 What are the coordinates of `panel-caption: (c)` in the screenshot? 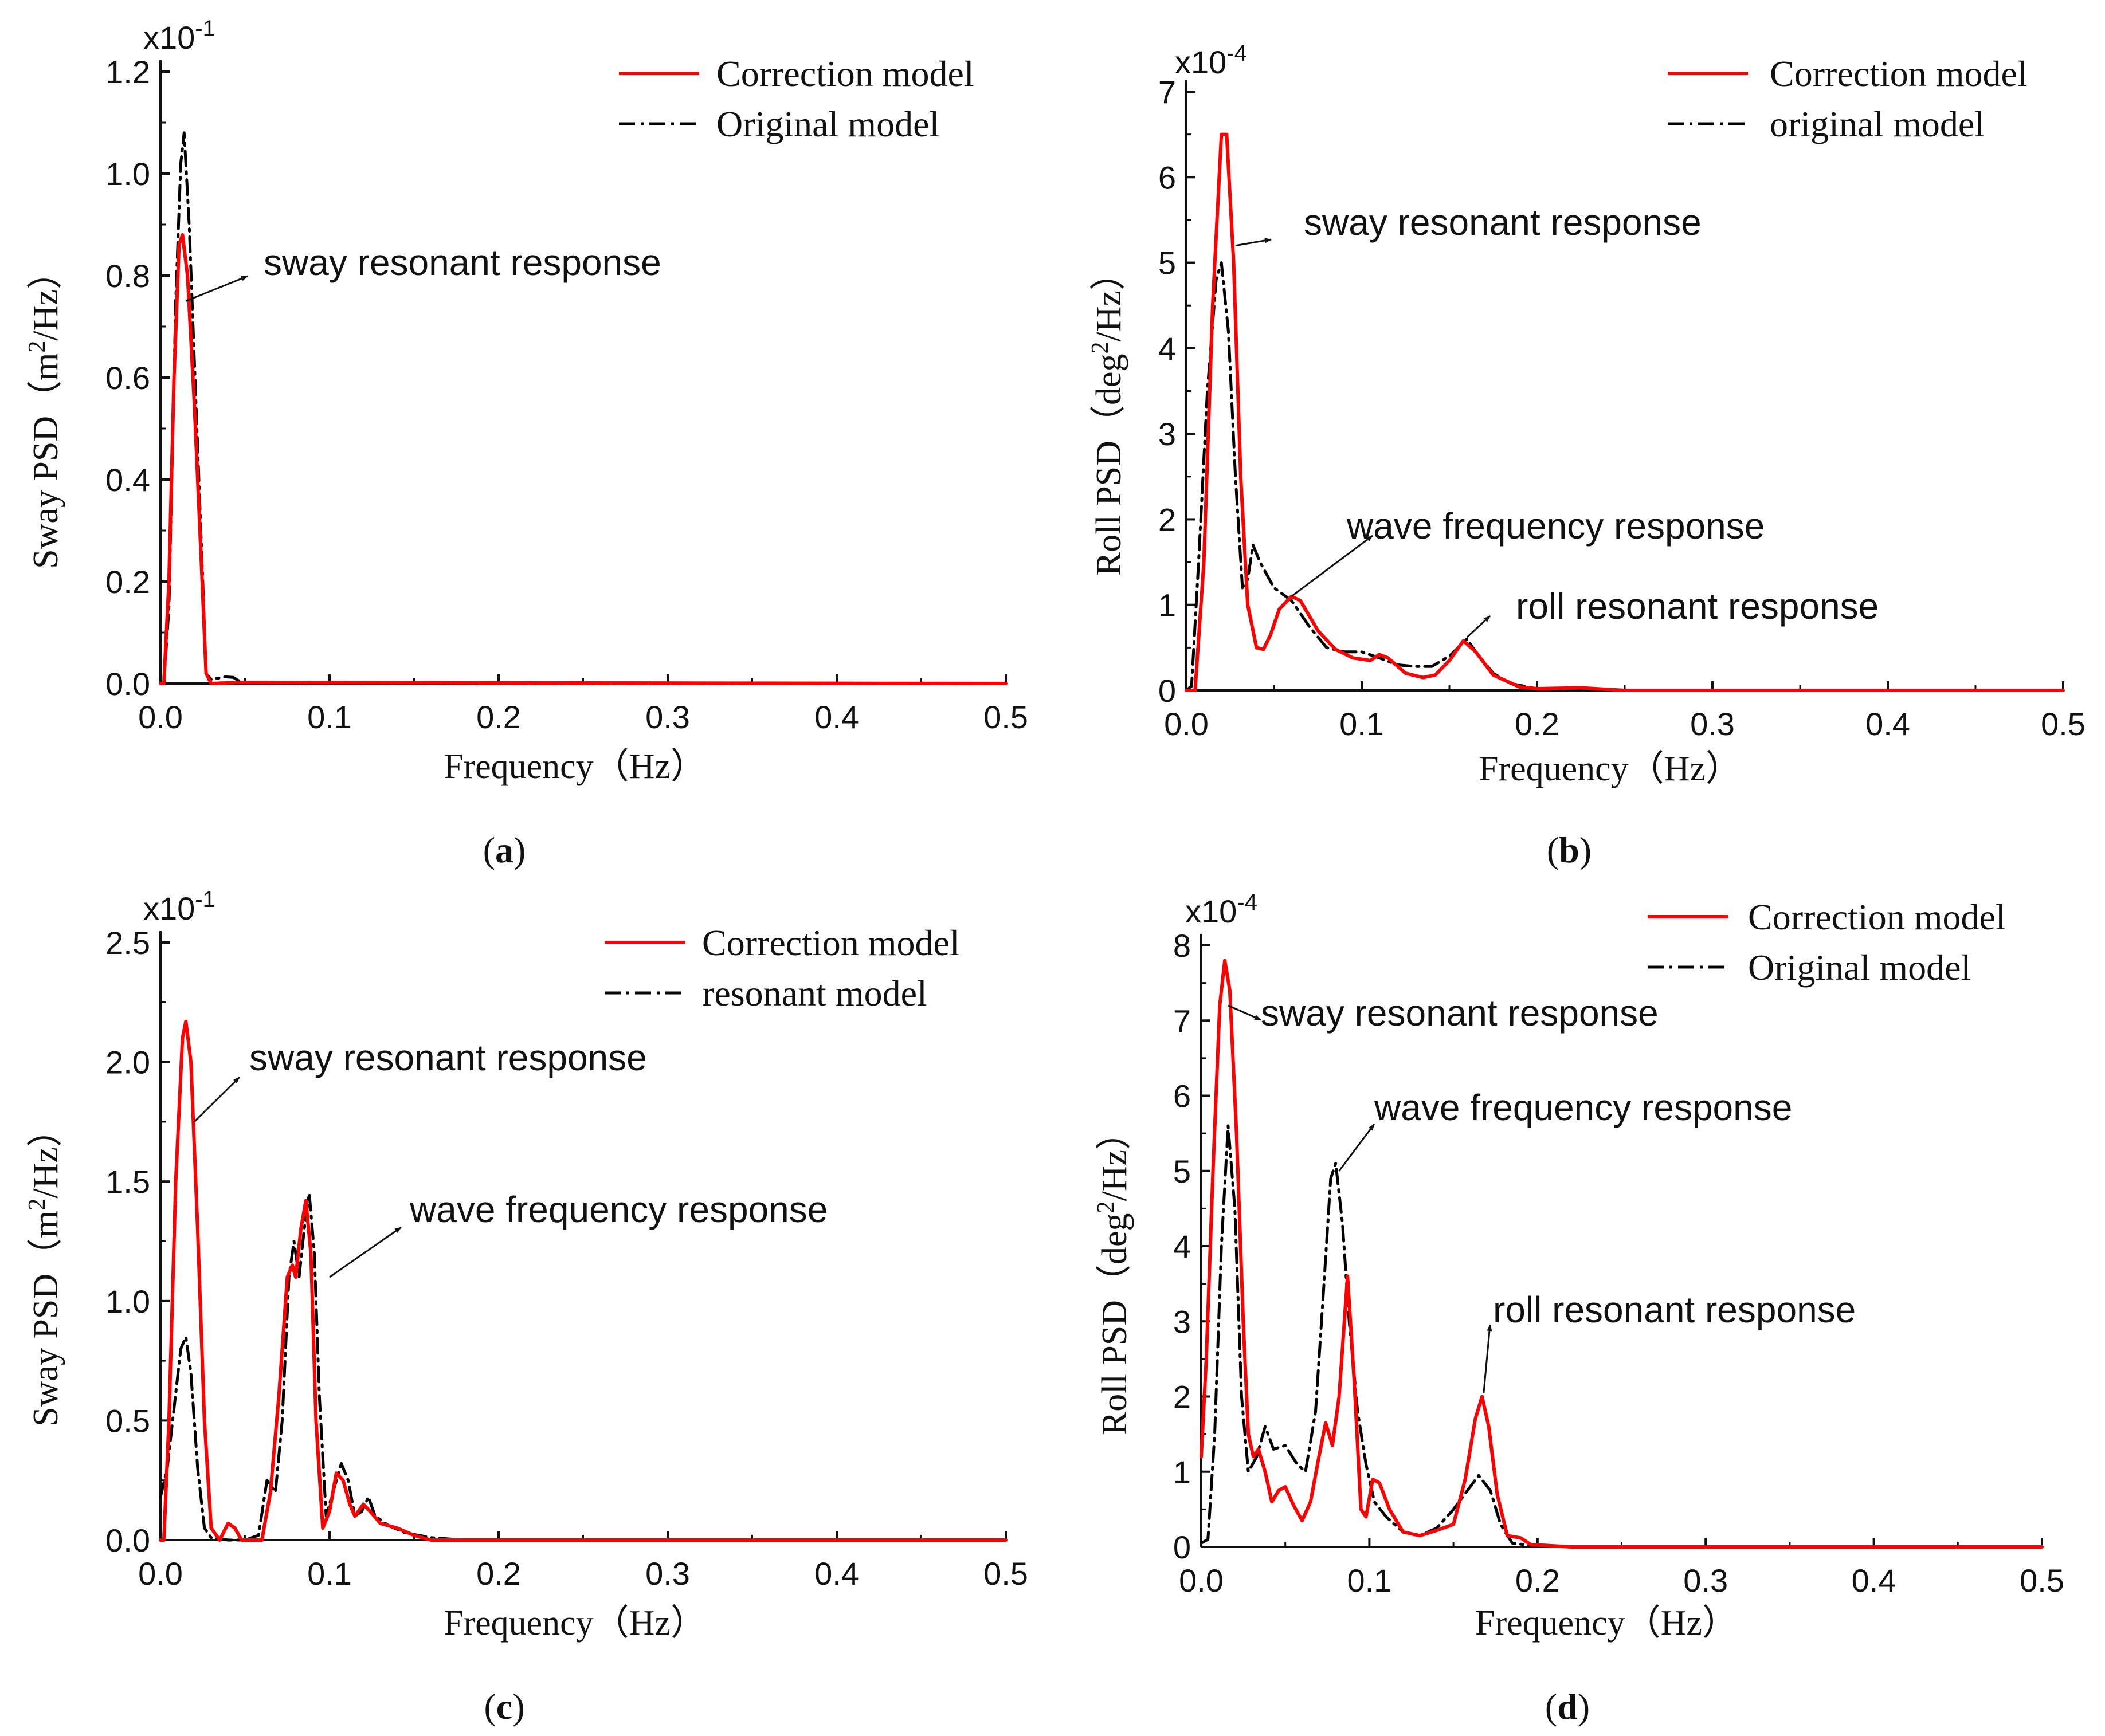 It's located at (504, 1706).